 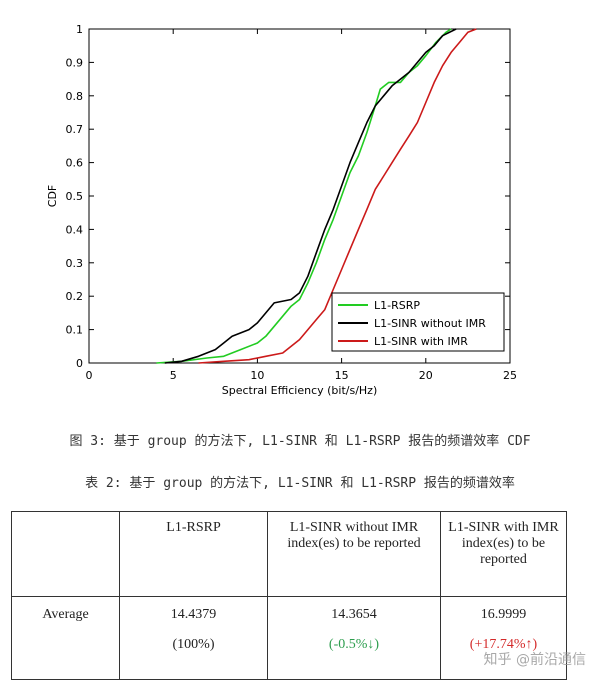 What do you see at coordinates (257, 375) in the screenshot?
I see `x-tick-label: 10` at bounding box center [257, 375].